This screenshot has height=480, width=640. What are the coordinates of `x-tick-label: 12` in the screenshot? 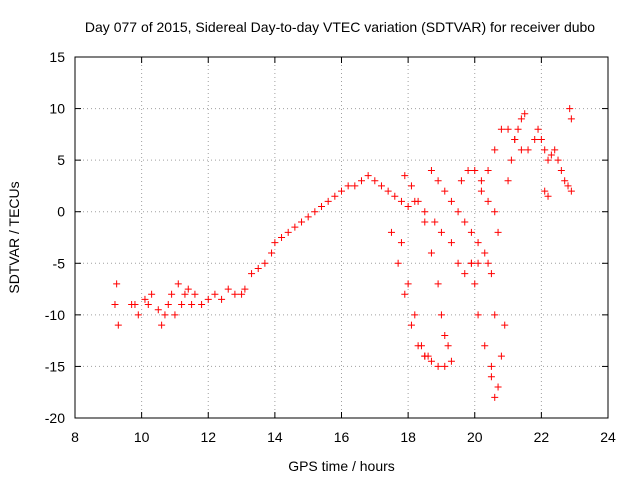 It's located at (208, 437).